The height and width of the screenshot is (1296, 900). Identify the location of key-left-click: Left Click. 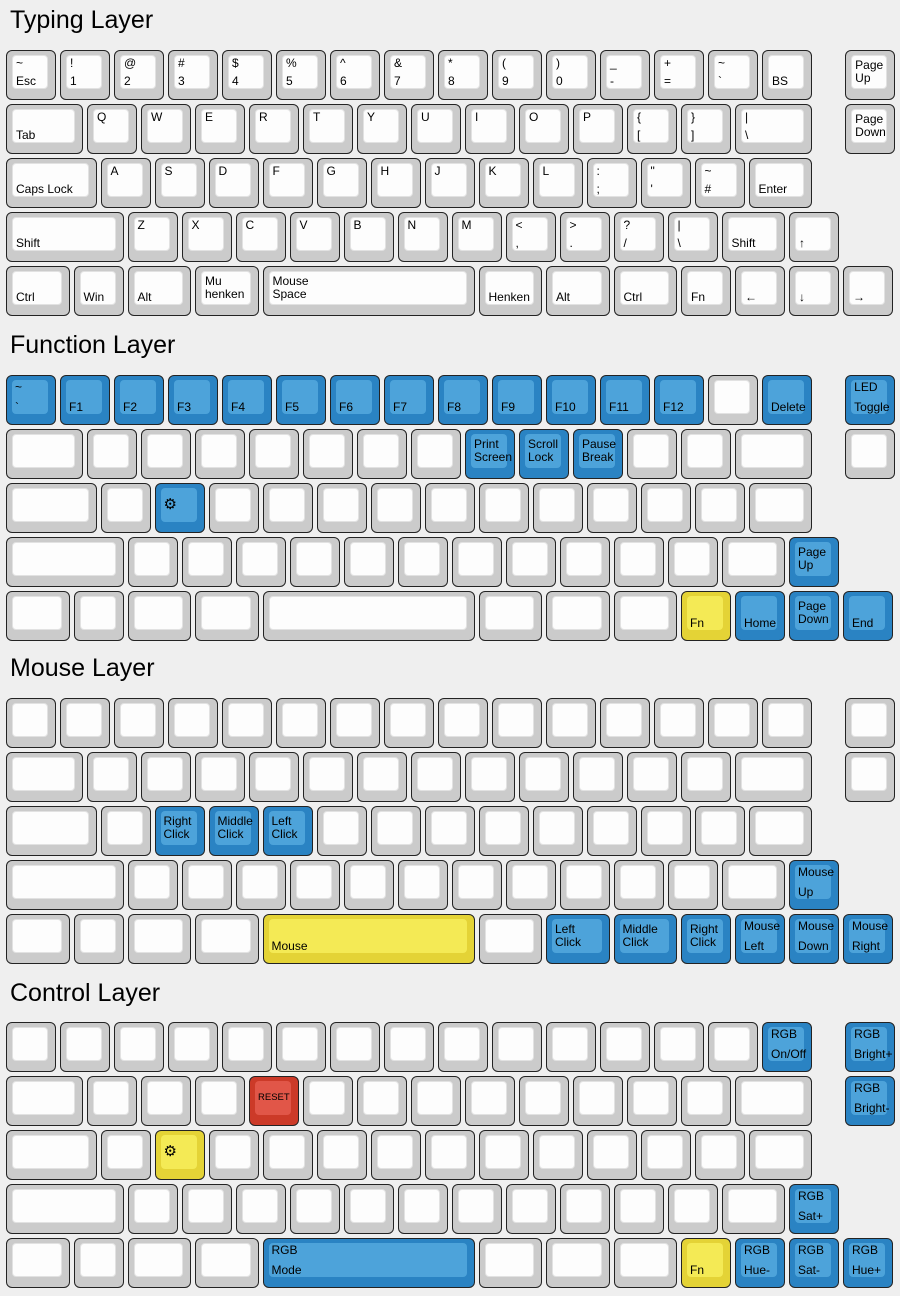
(578, 939).